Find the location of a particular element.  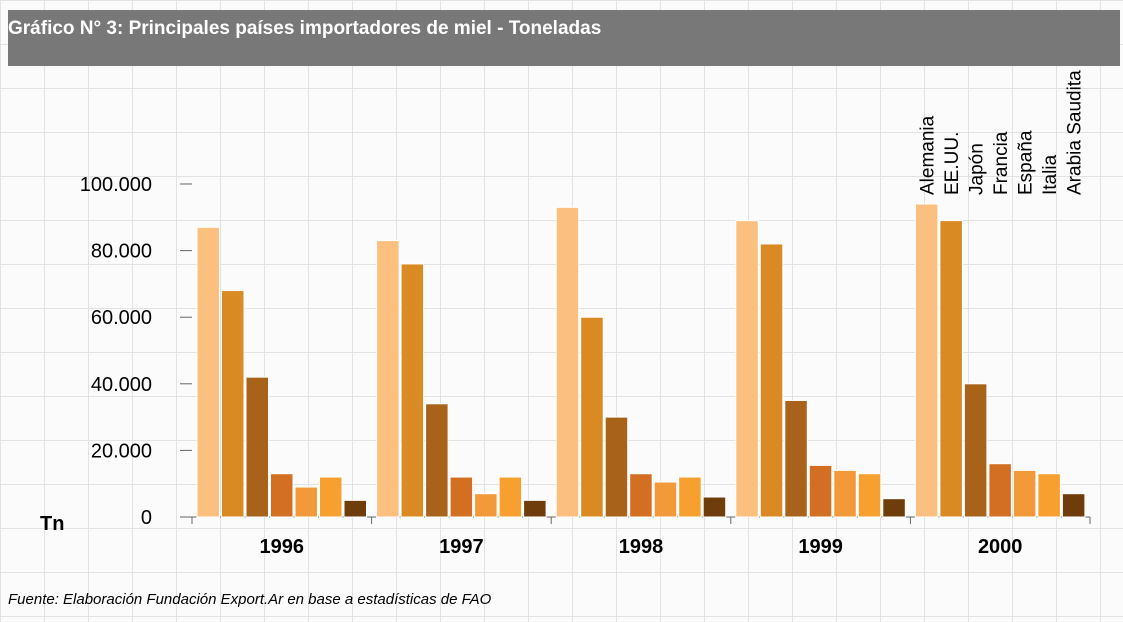

y-axis-label: Tn is located at coordinates (52, 524).